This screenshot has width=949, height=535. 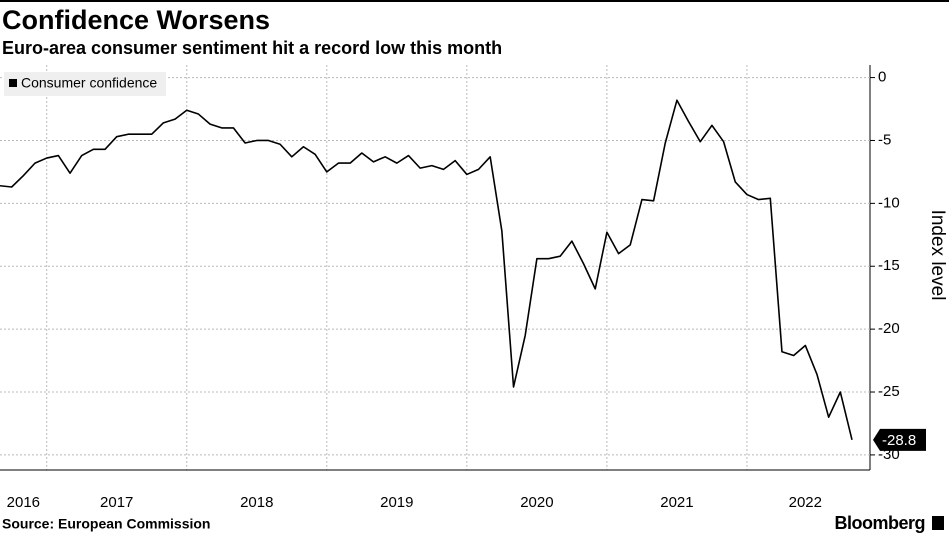 I want to click on legend-swatch, so click(x=13, y=83).